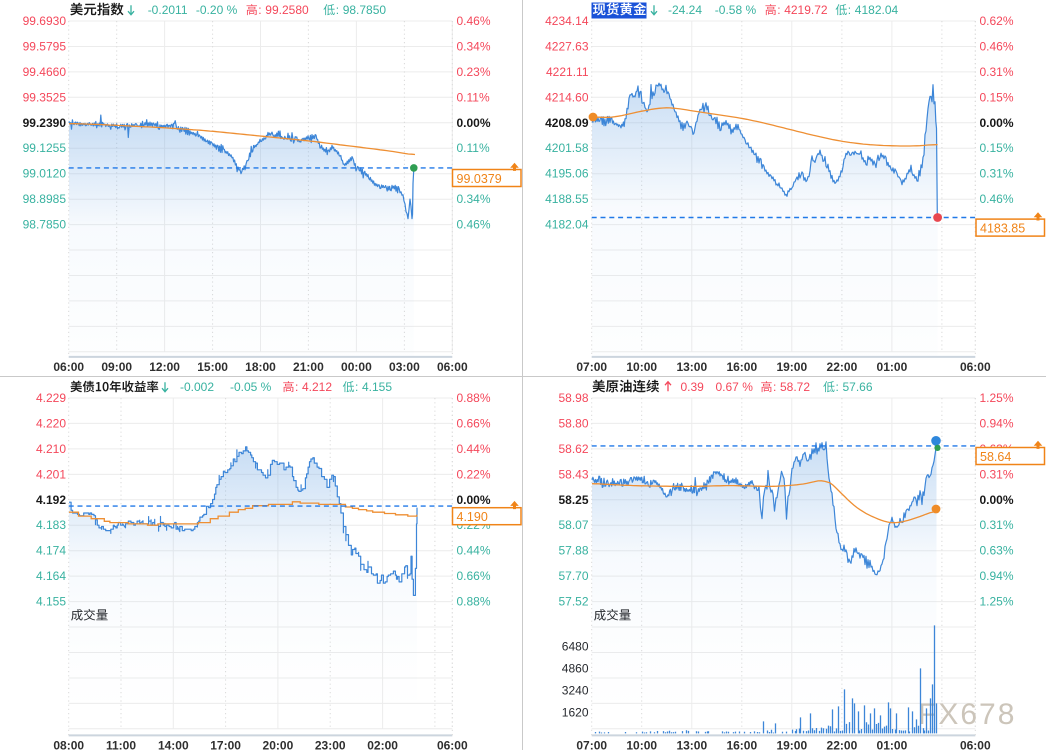  What do you see at coordinates (877, 10) in the screenshot?
I see `svg-text: 4182.04` at bounding box center [877, 10].